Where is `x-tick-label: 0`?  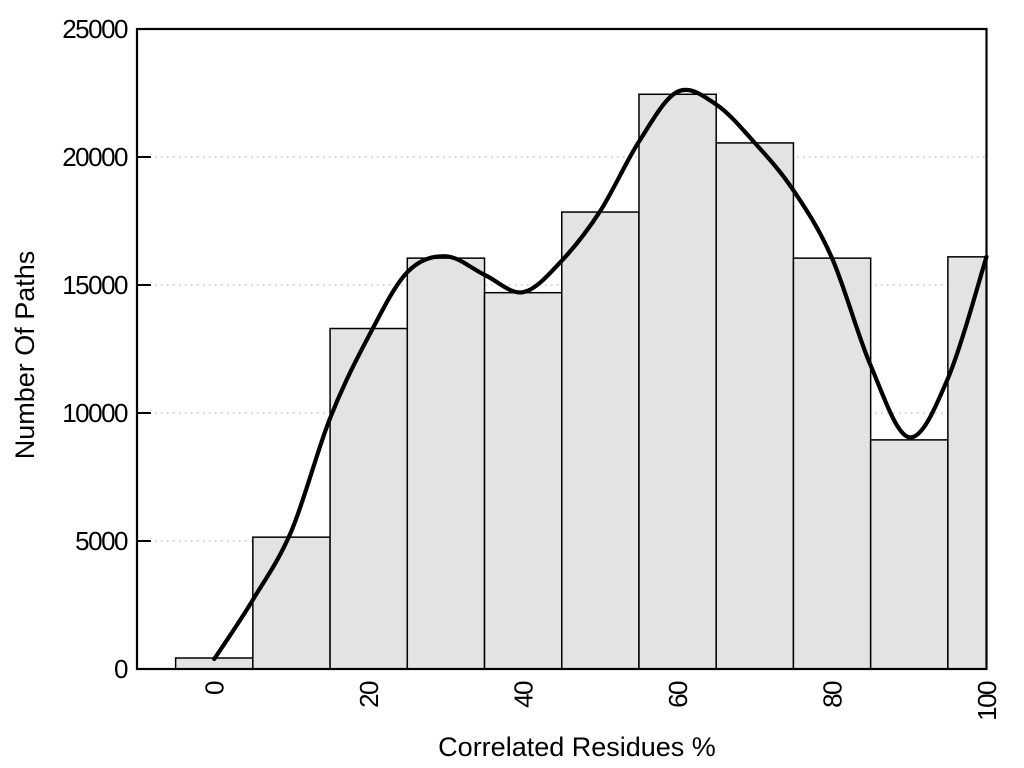 x-tick-label: 0 is located at coordinates (215, 688).